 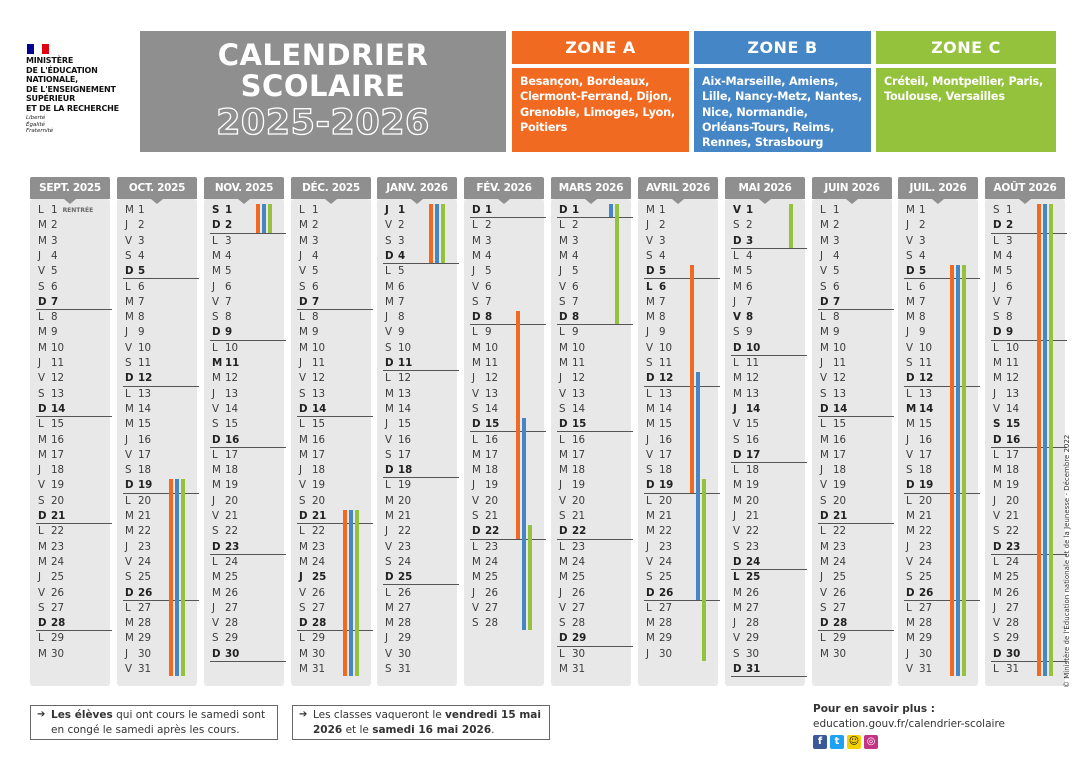 What do you see at coordinates (416, 424) in the screenshot?
I see `day-row: J 15` at bounding box center [416, 424].